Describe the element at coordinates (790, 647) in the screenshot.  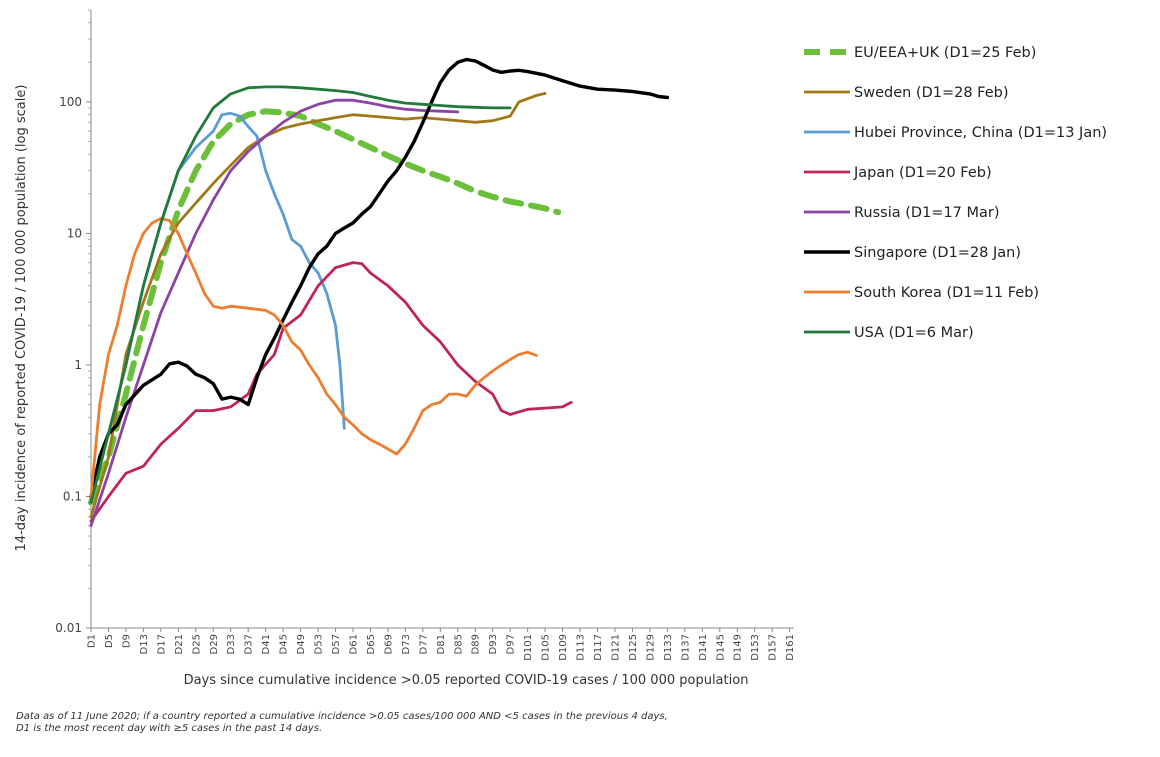
I see `x-tick-label: D161` at that location.